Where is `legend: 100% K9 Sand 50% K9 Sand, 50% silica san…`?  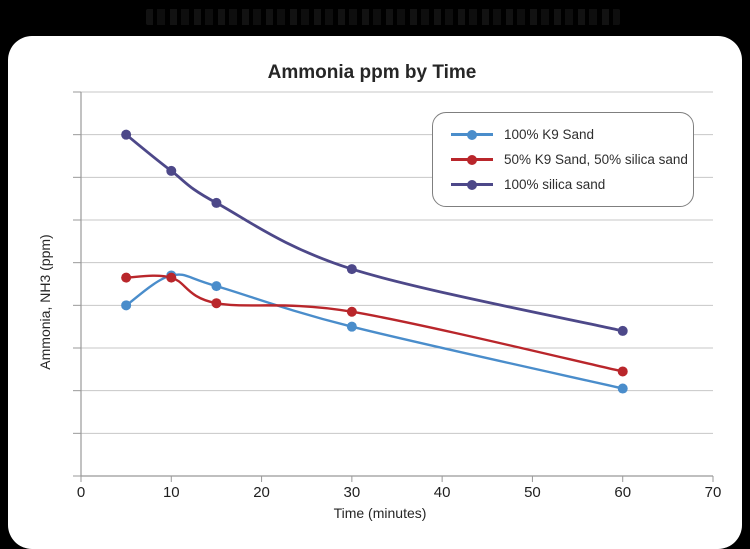
legend: 100% K9 Sand 50% K9 Sand, 50% silica san… is located at coordinates (563, 159).